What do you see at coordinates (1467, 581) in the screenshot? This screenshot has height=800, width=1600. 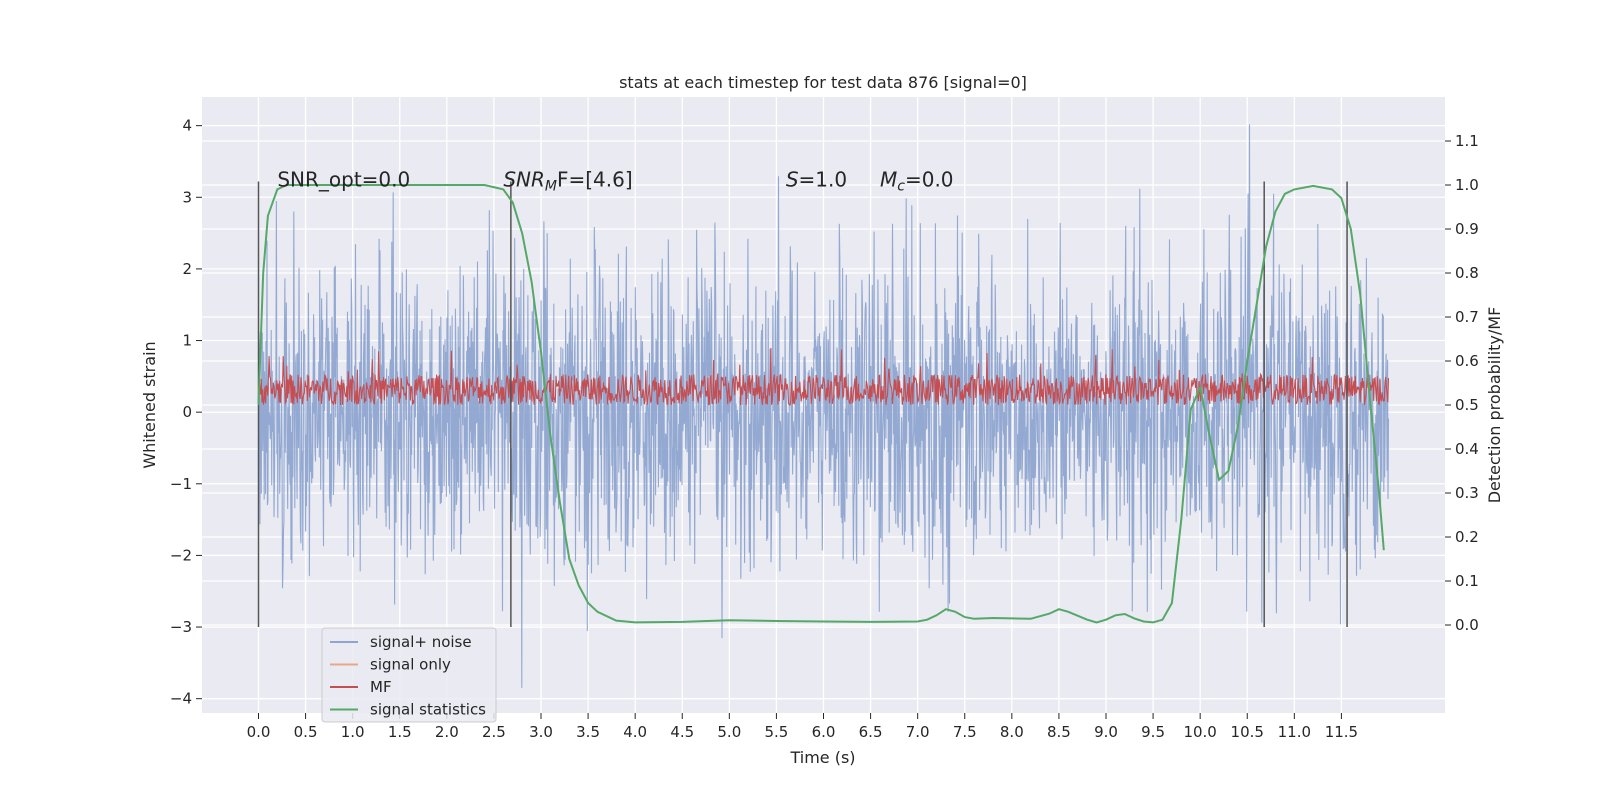 I see `y-right-tick-label: 0.1` at bounding box center [1467, 581].